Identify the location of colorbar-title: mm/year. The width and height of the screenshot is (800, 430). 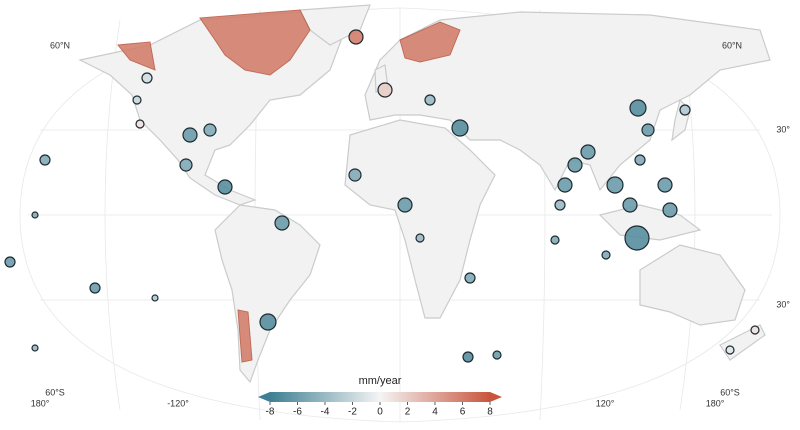
(380, 381).